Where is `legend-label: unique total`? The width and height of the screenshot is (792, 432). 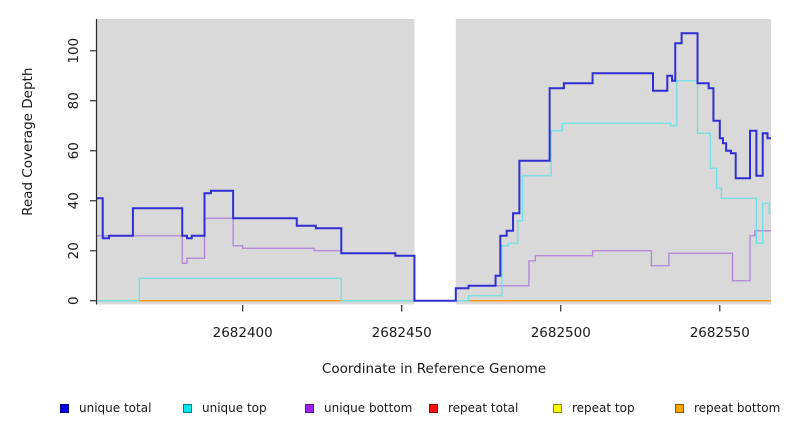
legend-label: unique total is located at coordinates (115, 408).